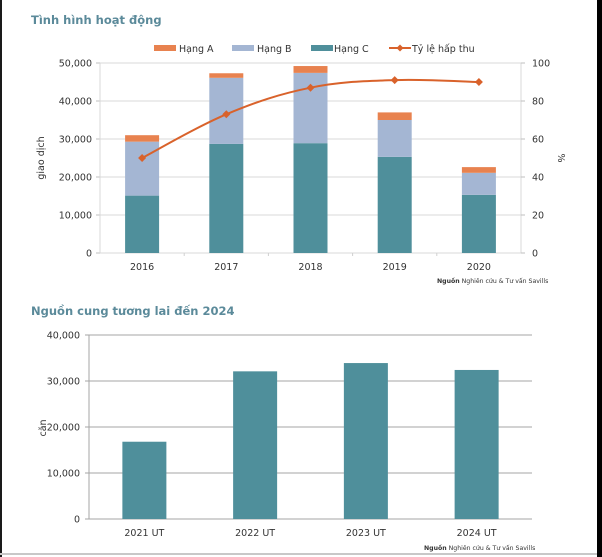 The width and height of the screenshot is (602, 557). Describe the element at coordinates (366, 533) in the screenshot. I see `x-tick-label: 2023 UT` at that location.